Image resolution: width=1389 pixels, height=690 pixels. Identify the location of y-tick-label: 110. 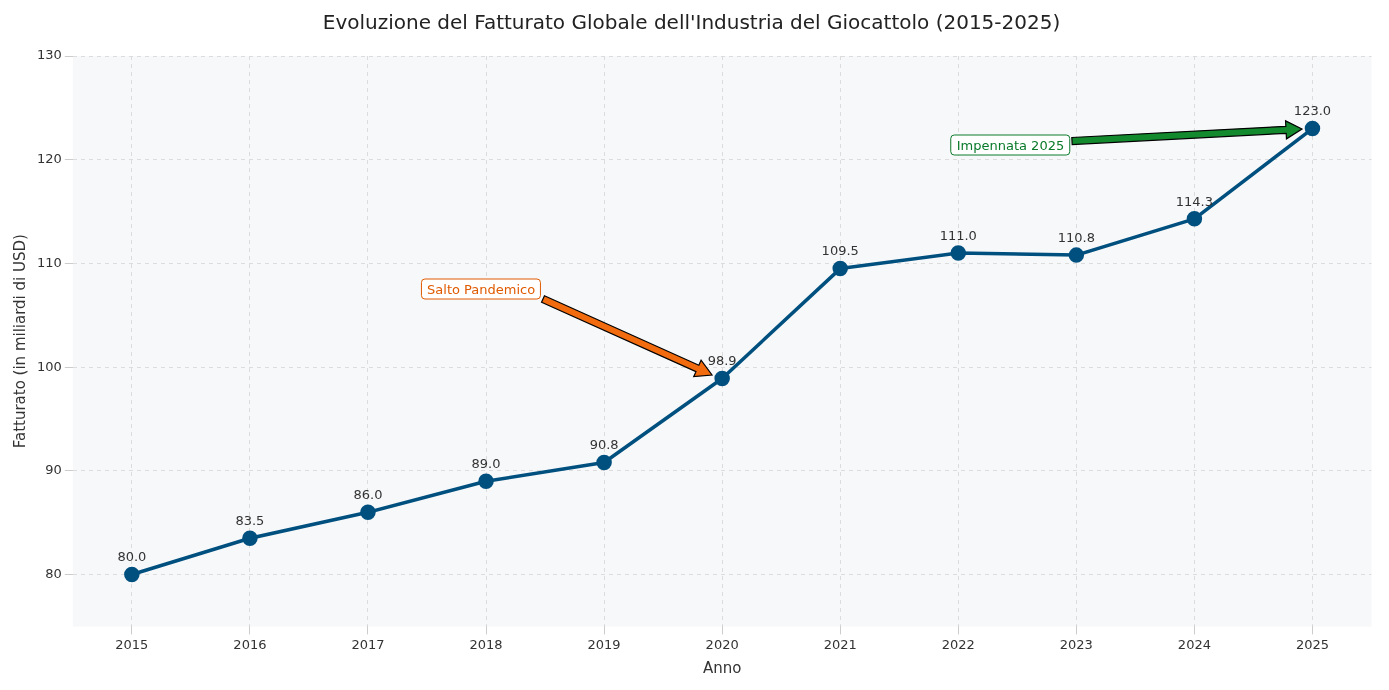
(49, 262).